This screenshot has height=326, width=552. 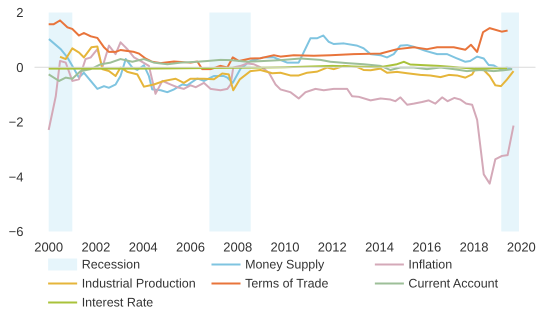 What do you see at coordinates (49, 247) in the screenshot?
I see `x-tick-label: 2000` at bounding box center [49, 247].